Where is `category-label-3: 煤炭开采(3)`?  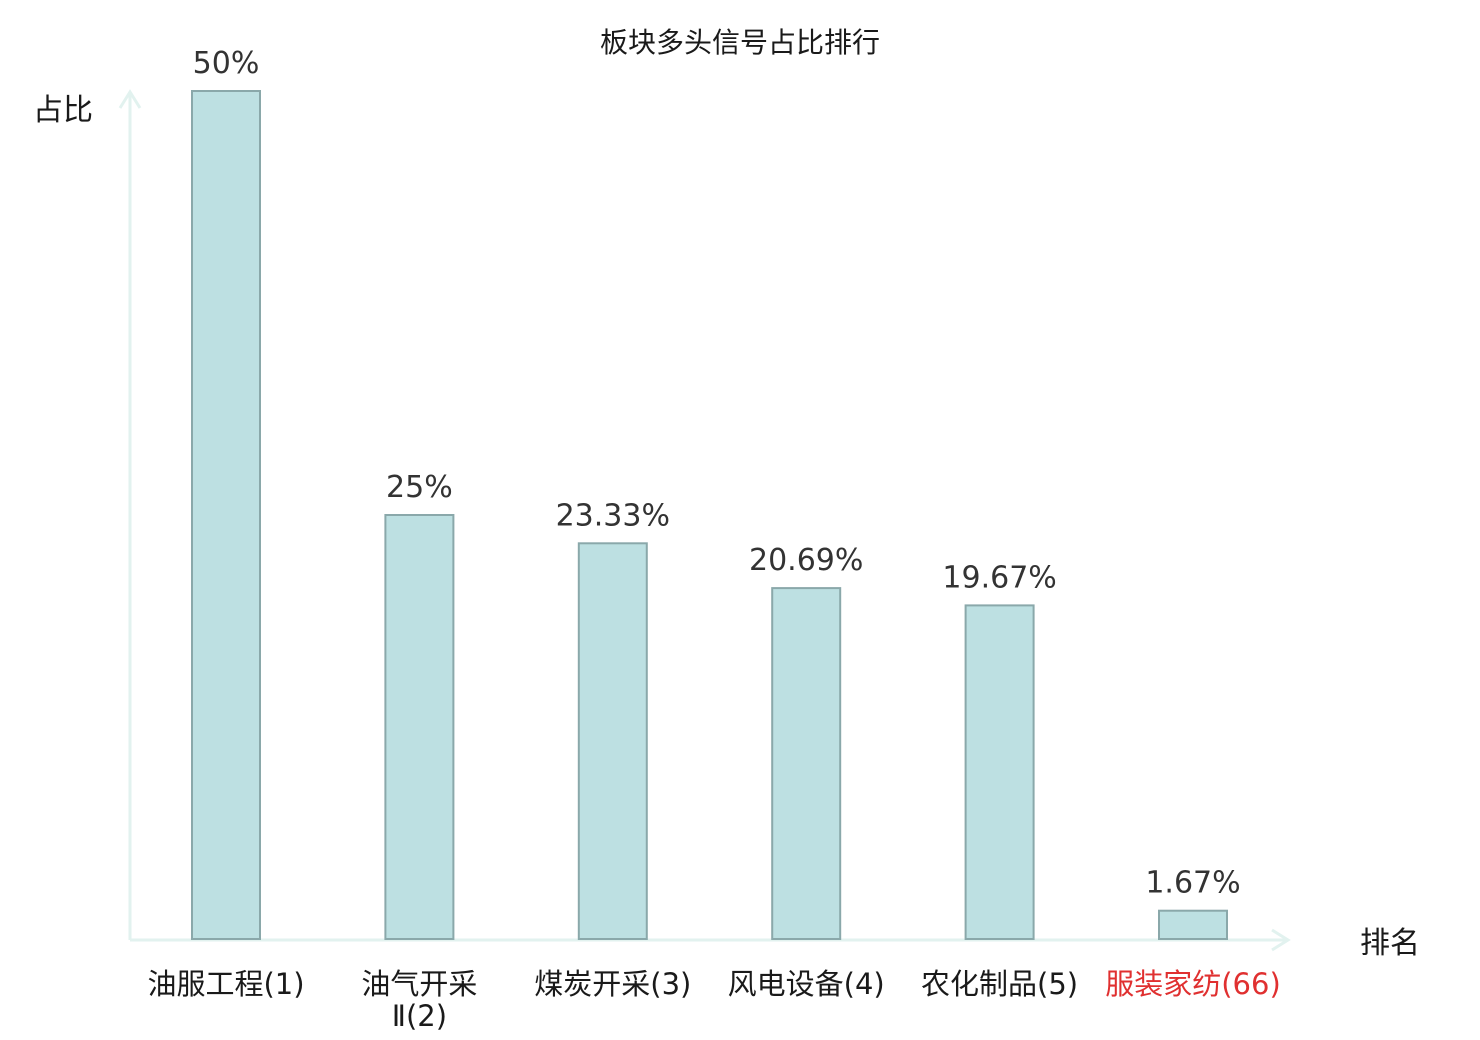
category-label-3: 煤炭开采(3) is located at coordinates (612, 984).